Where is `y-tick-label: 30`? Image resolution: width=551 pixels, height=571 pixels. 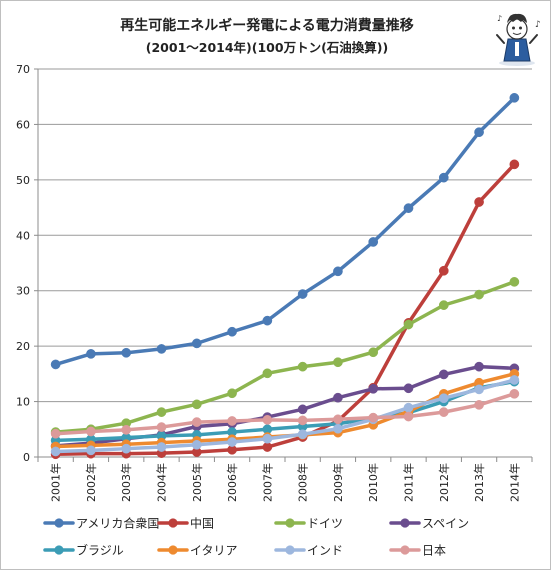
y-tick-label: 30 is located at coordinates (23, 291).